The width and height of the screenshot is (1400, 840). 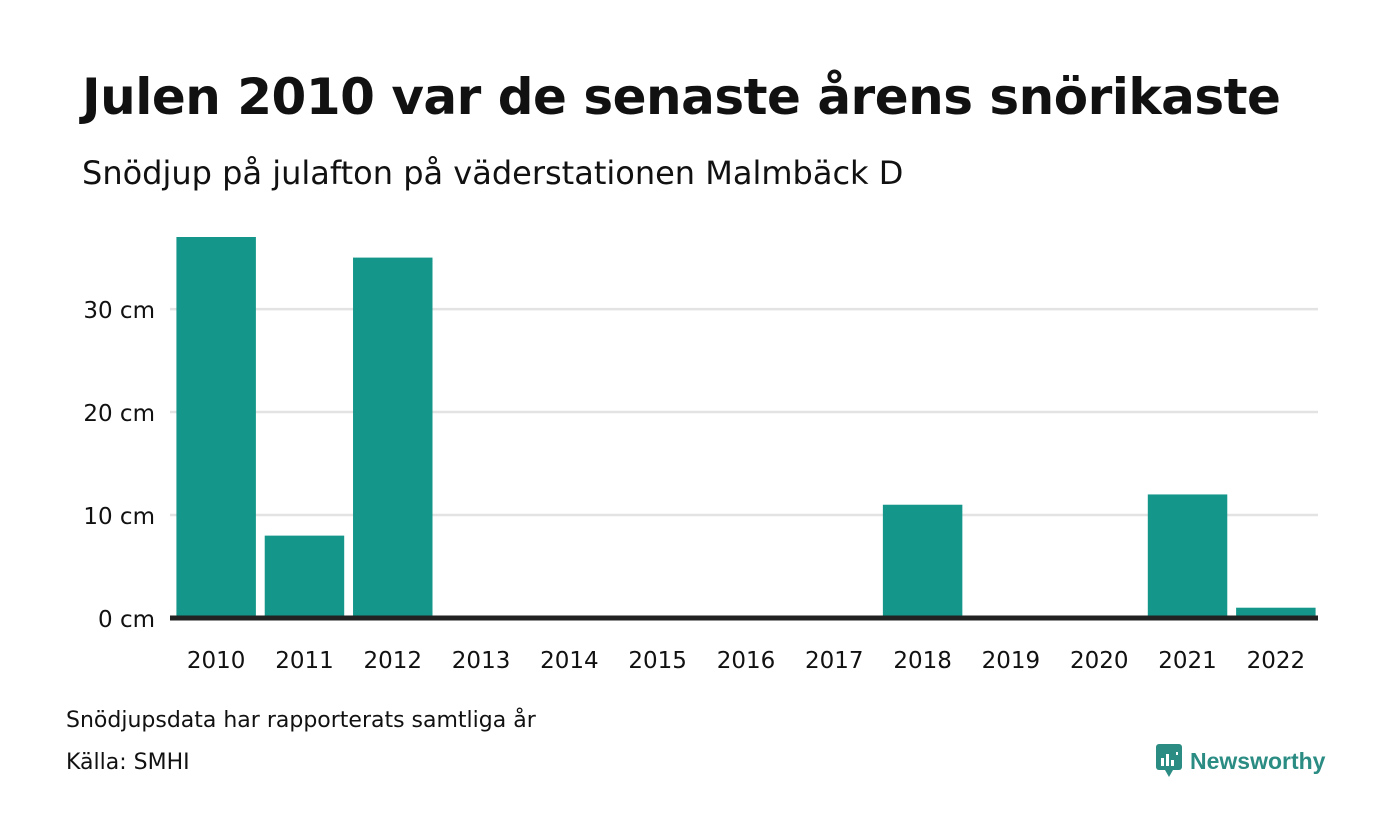 What do you see at coordinates (1099, 661) in the screenshot?
I see `x-tick-label: 2020` at bounding box center [1099, 661].